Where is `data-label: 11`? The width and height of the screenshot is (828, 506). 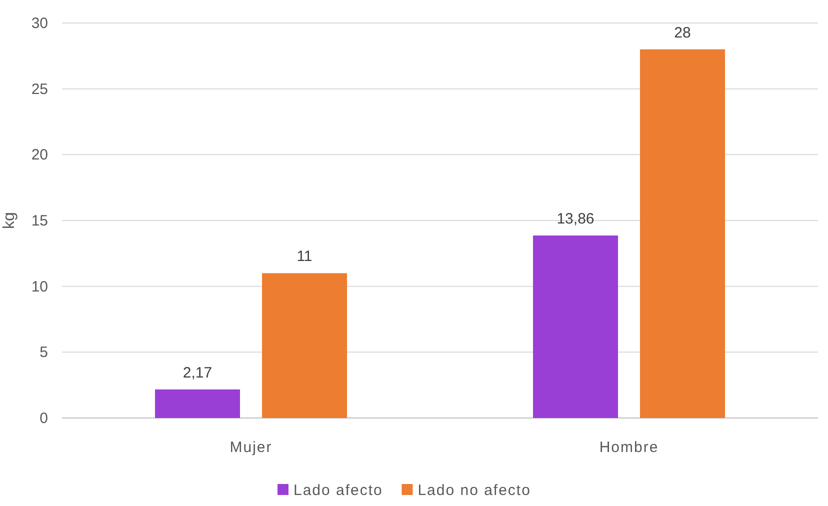
data-label: 11 is located at coordinates (304, 257).